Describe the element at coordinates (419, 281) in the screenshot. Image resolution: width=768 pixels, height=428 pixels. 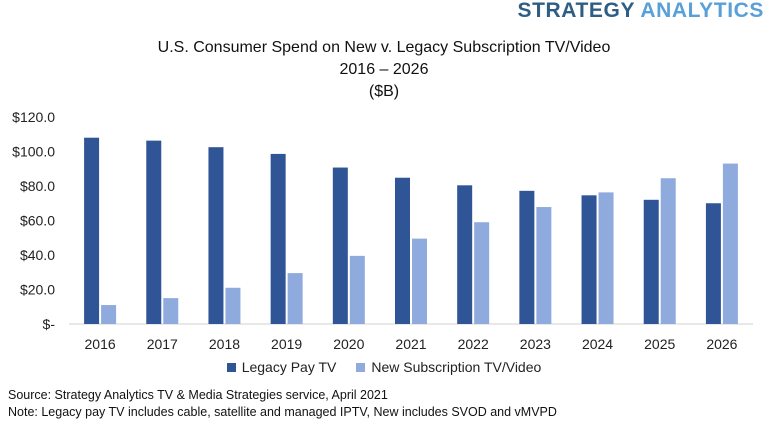
I see `bar-new-2021` at that location.